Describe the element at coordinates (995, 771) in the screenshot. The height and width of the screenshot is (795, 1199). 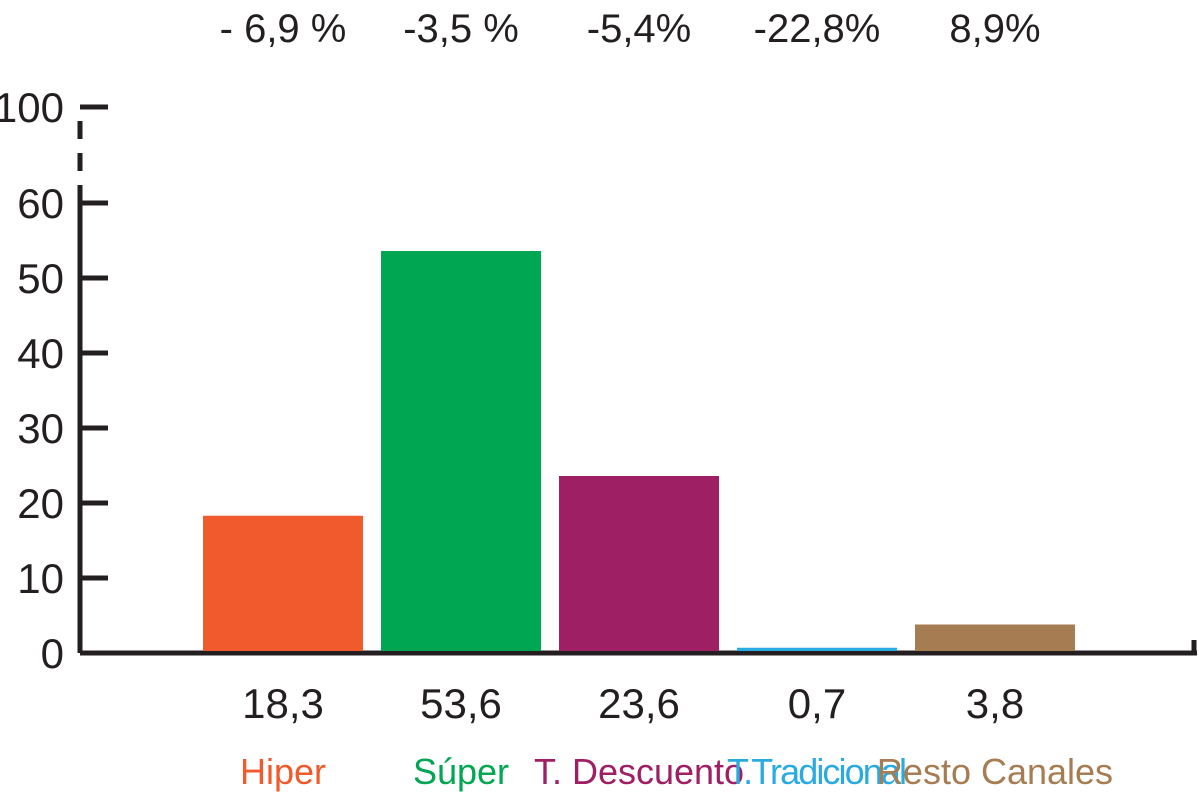
I see `category-label: Resto Canales` at that location.